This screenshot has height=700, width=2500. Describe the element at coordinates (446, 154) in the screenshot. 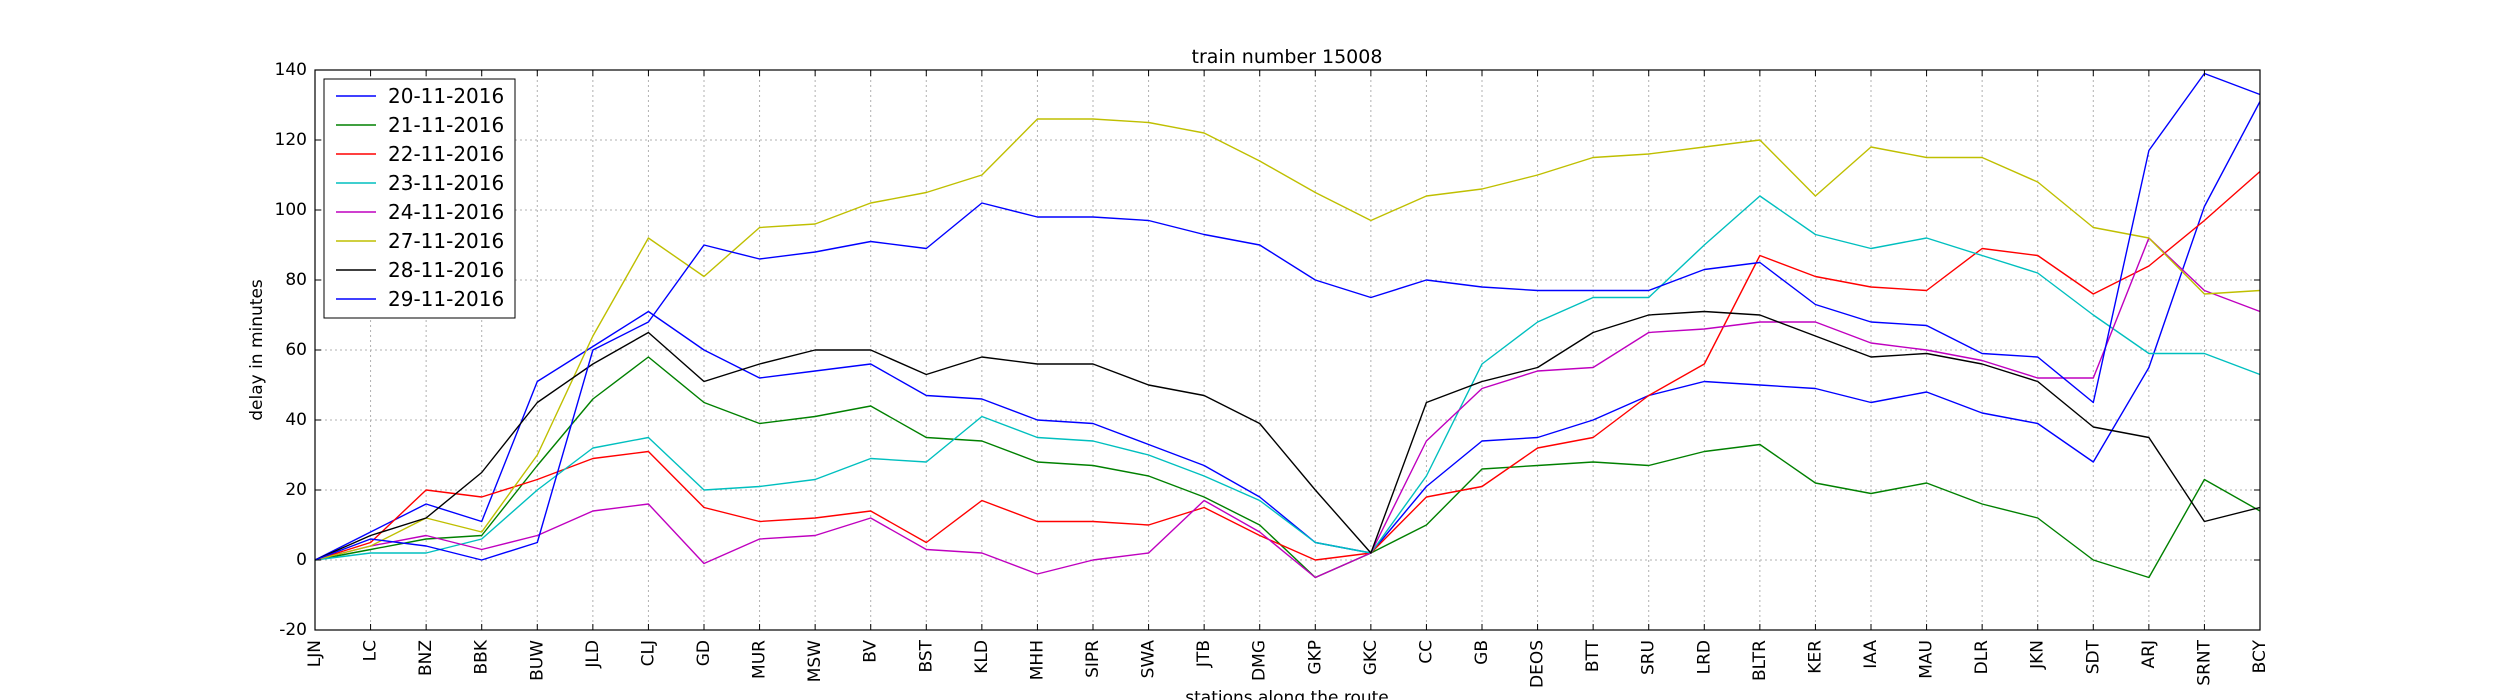

I see `legend-label: 22-11-2016` at that location.